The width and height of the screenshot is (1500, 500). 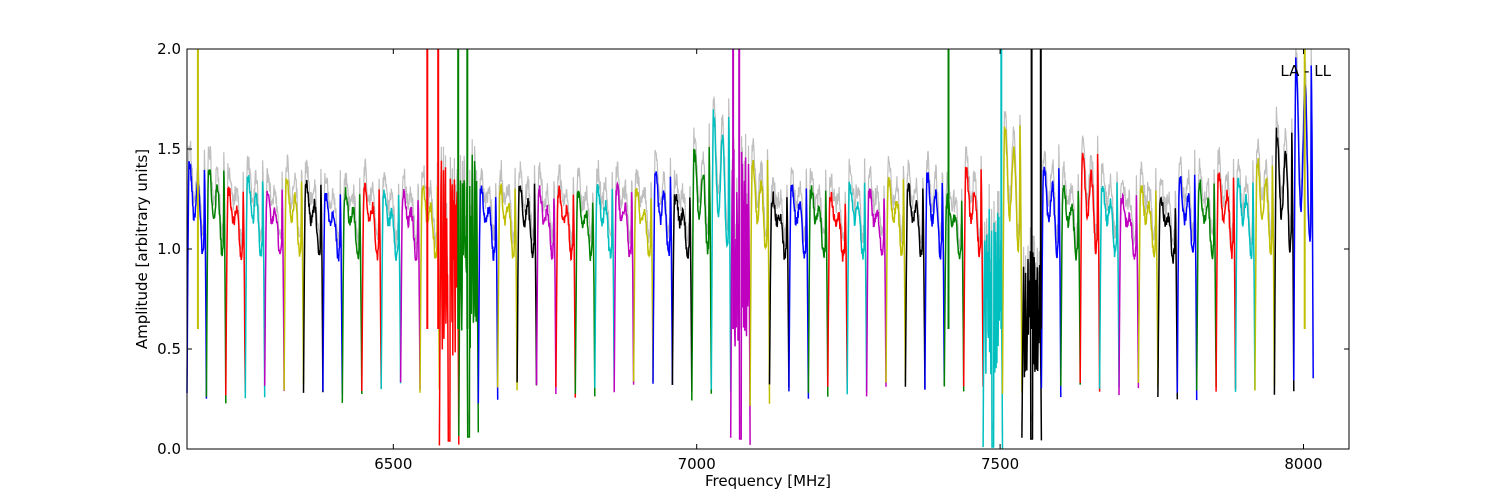 What do you see at coordinates (1305, 71) in the screenshot?
I see `annotation-label: LA - LL` at bounding box center [1305, 71].